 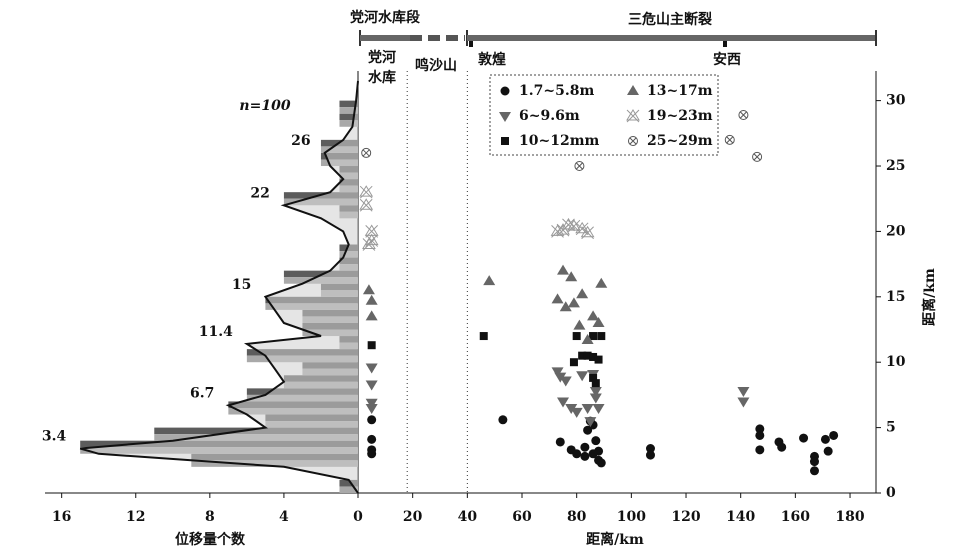 I want to click on place-label: 安西, so click(x=727, y=59).